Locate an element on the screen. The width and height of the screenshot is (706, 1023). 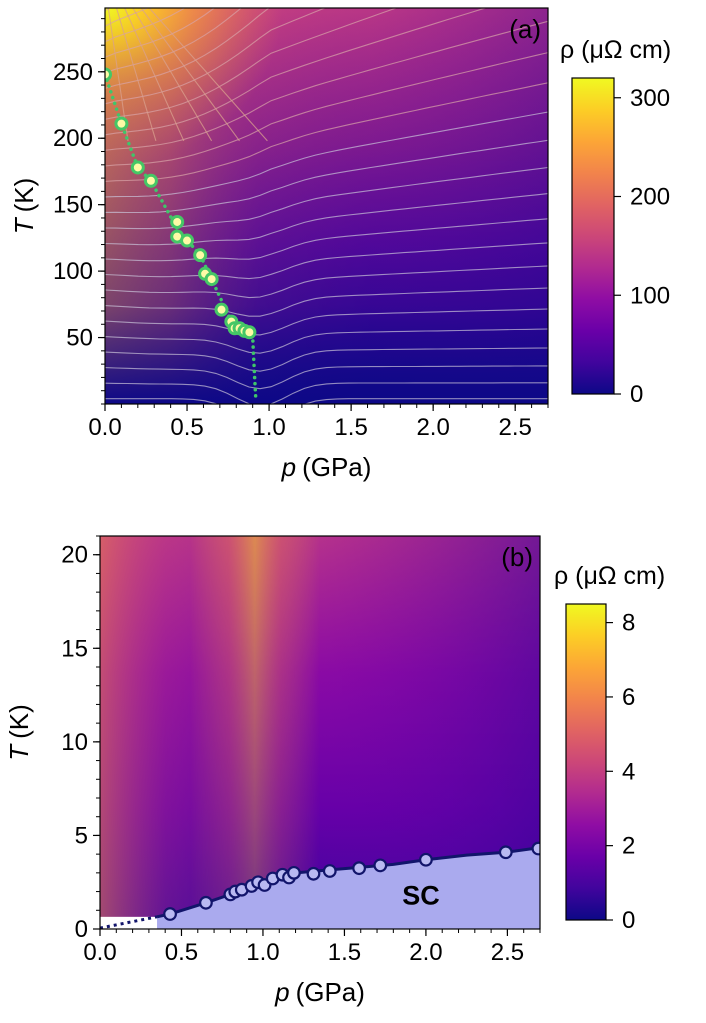
panel-b-y-label-unit: (K) is located at coordinates (19, 721).